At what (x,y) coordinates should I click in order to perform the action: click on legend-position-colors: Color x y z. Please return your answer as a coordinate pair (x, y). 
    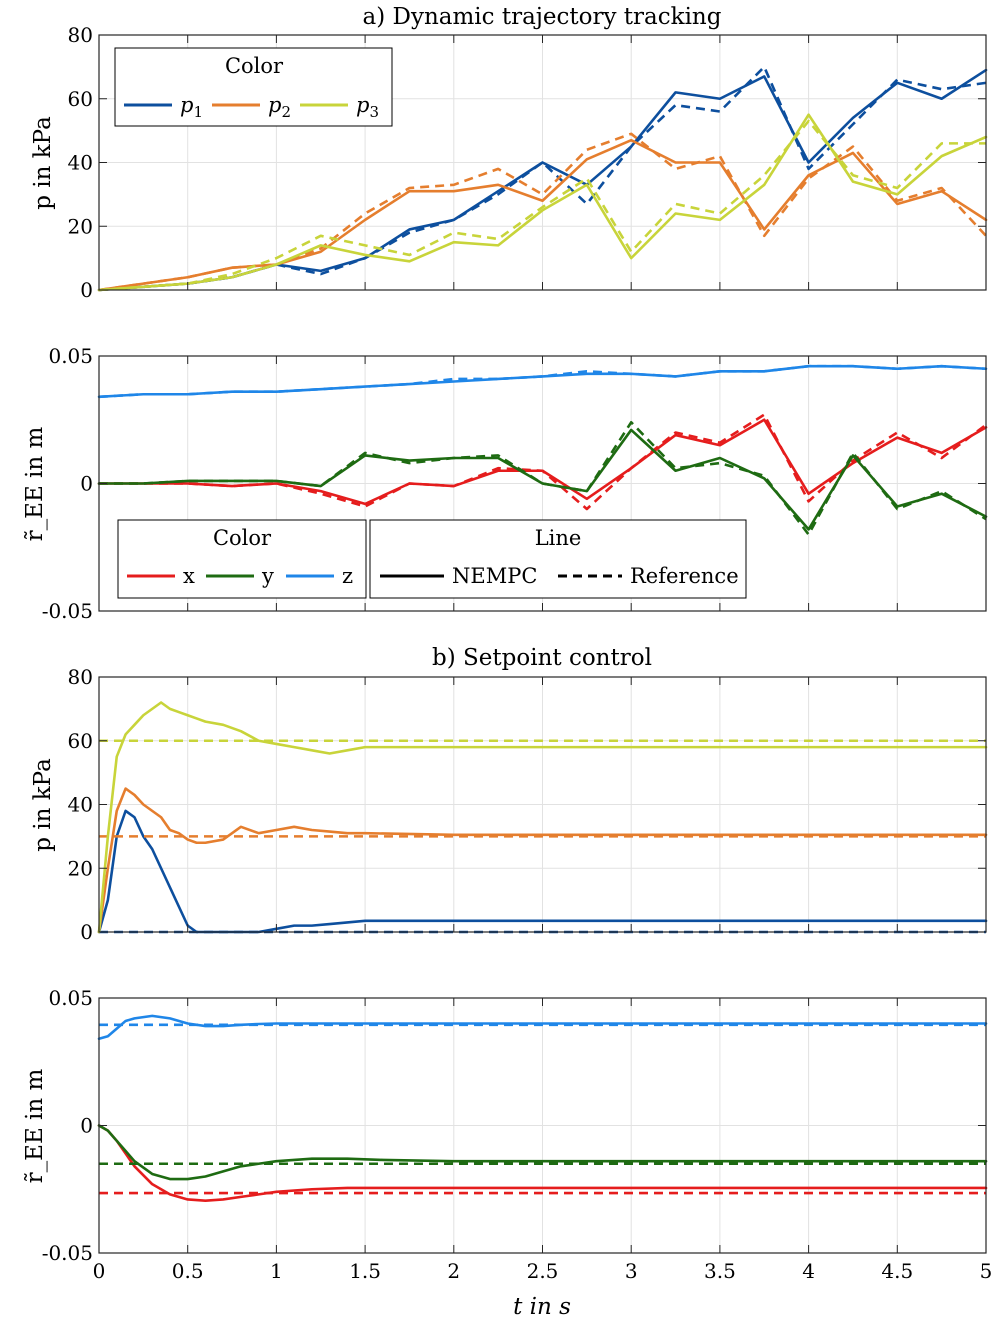
    Looking at the image, I should click on (242, 559).